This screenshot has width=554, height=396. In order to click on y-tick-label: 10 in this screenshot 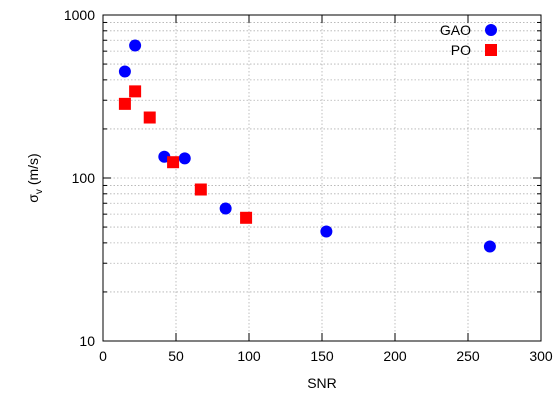, I will do `click(87, 341)`.